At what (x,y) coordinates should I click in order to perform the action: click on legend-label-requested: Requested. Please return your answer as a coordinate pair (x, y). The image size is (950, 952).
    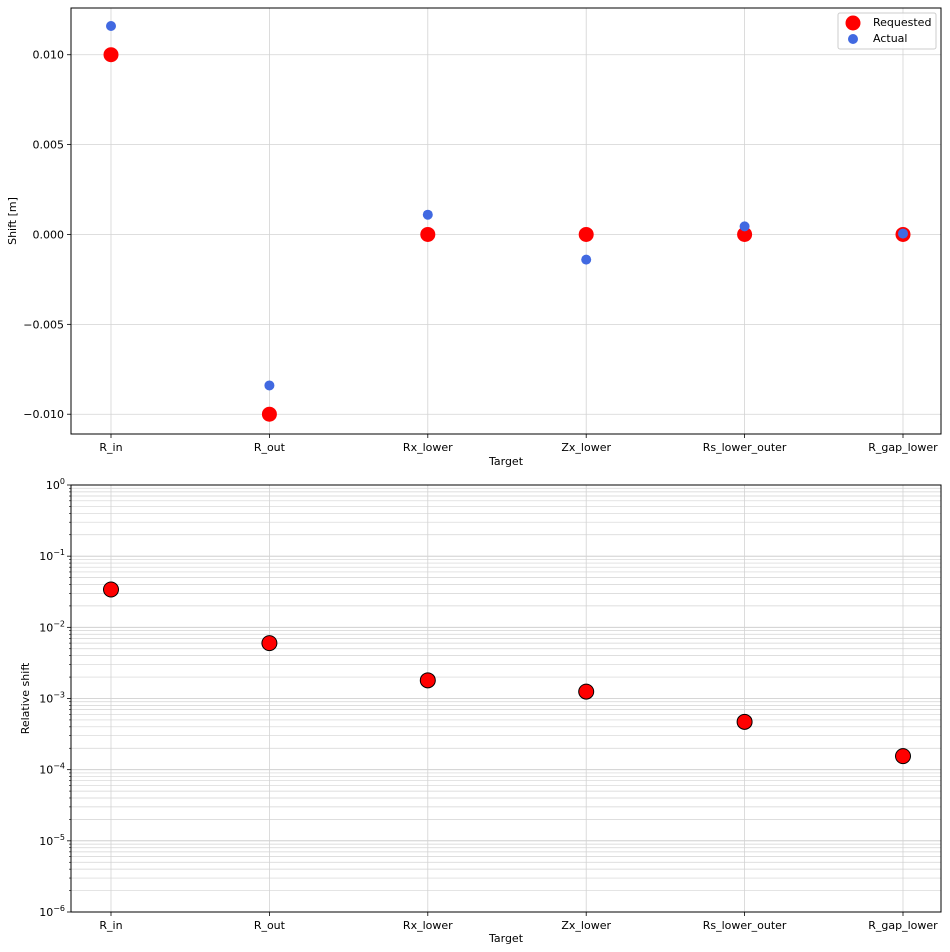
    Looking at the image, I should click on (902, 22).